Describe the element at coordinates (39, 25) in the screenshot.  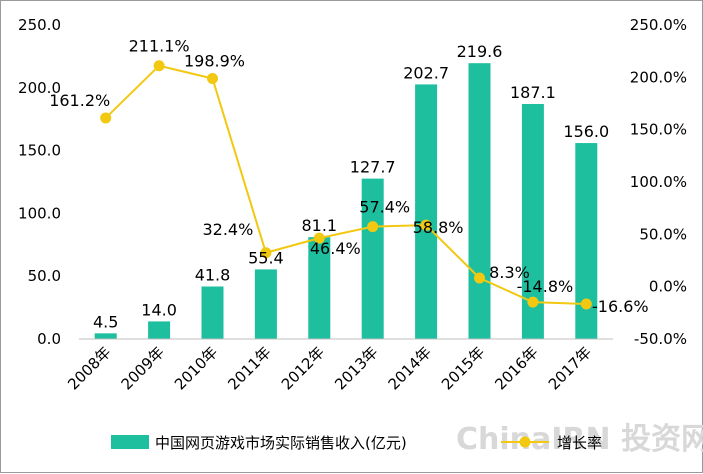
I see `left-tick-label: 250.0` at that location.